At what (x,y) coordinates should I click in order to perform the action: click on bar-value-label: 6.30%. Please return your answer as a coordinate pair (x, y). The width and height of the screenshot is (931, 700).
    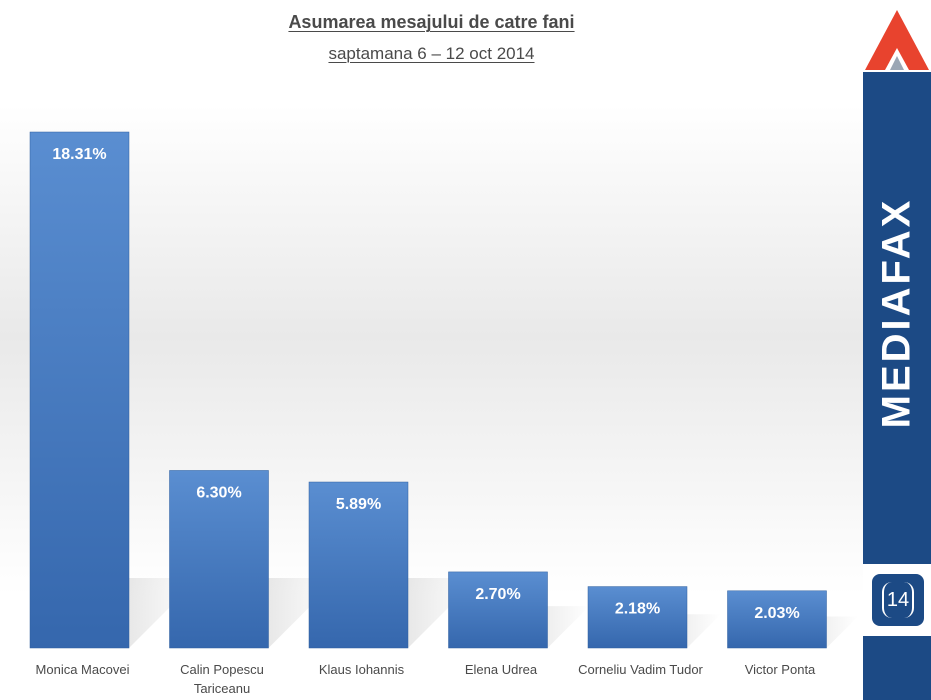
    Looking at the image, I should click on (218, 492).